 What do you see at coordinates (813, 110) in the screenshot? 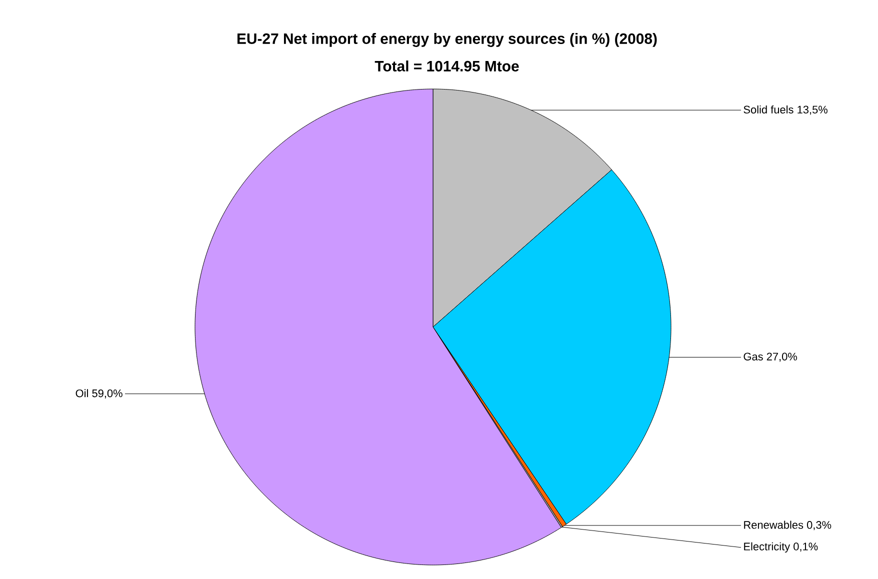
I see `data-label: 13,5%` at bounding box center [813, 110].